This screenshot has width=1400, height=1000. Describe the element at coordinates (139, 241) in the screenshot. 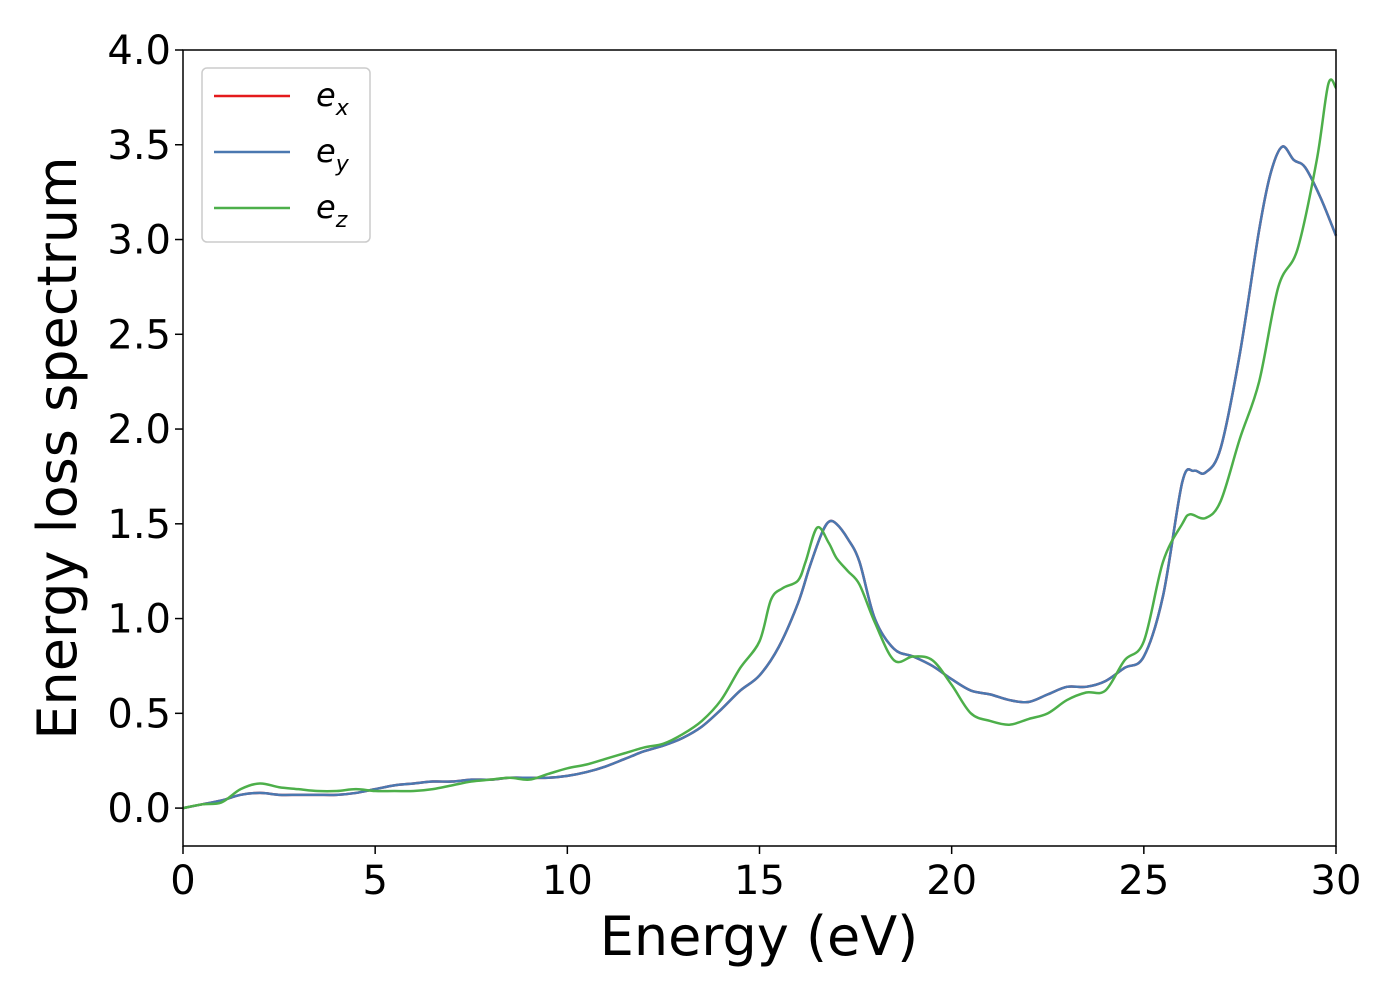

I see `y-tick-label: 3.0` at that location.